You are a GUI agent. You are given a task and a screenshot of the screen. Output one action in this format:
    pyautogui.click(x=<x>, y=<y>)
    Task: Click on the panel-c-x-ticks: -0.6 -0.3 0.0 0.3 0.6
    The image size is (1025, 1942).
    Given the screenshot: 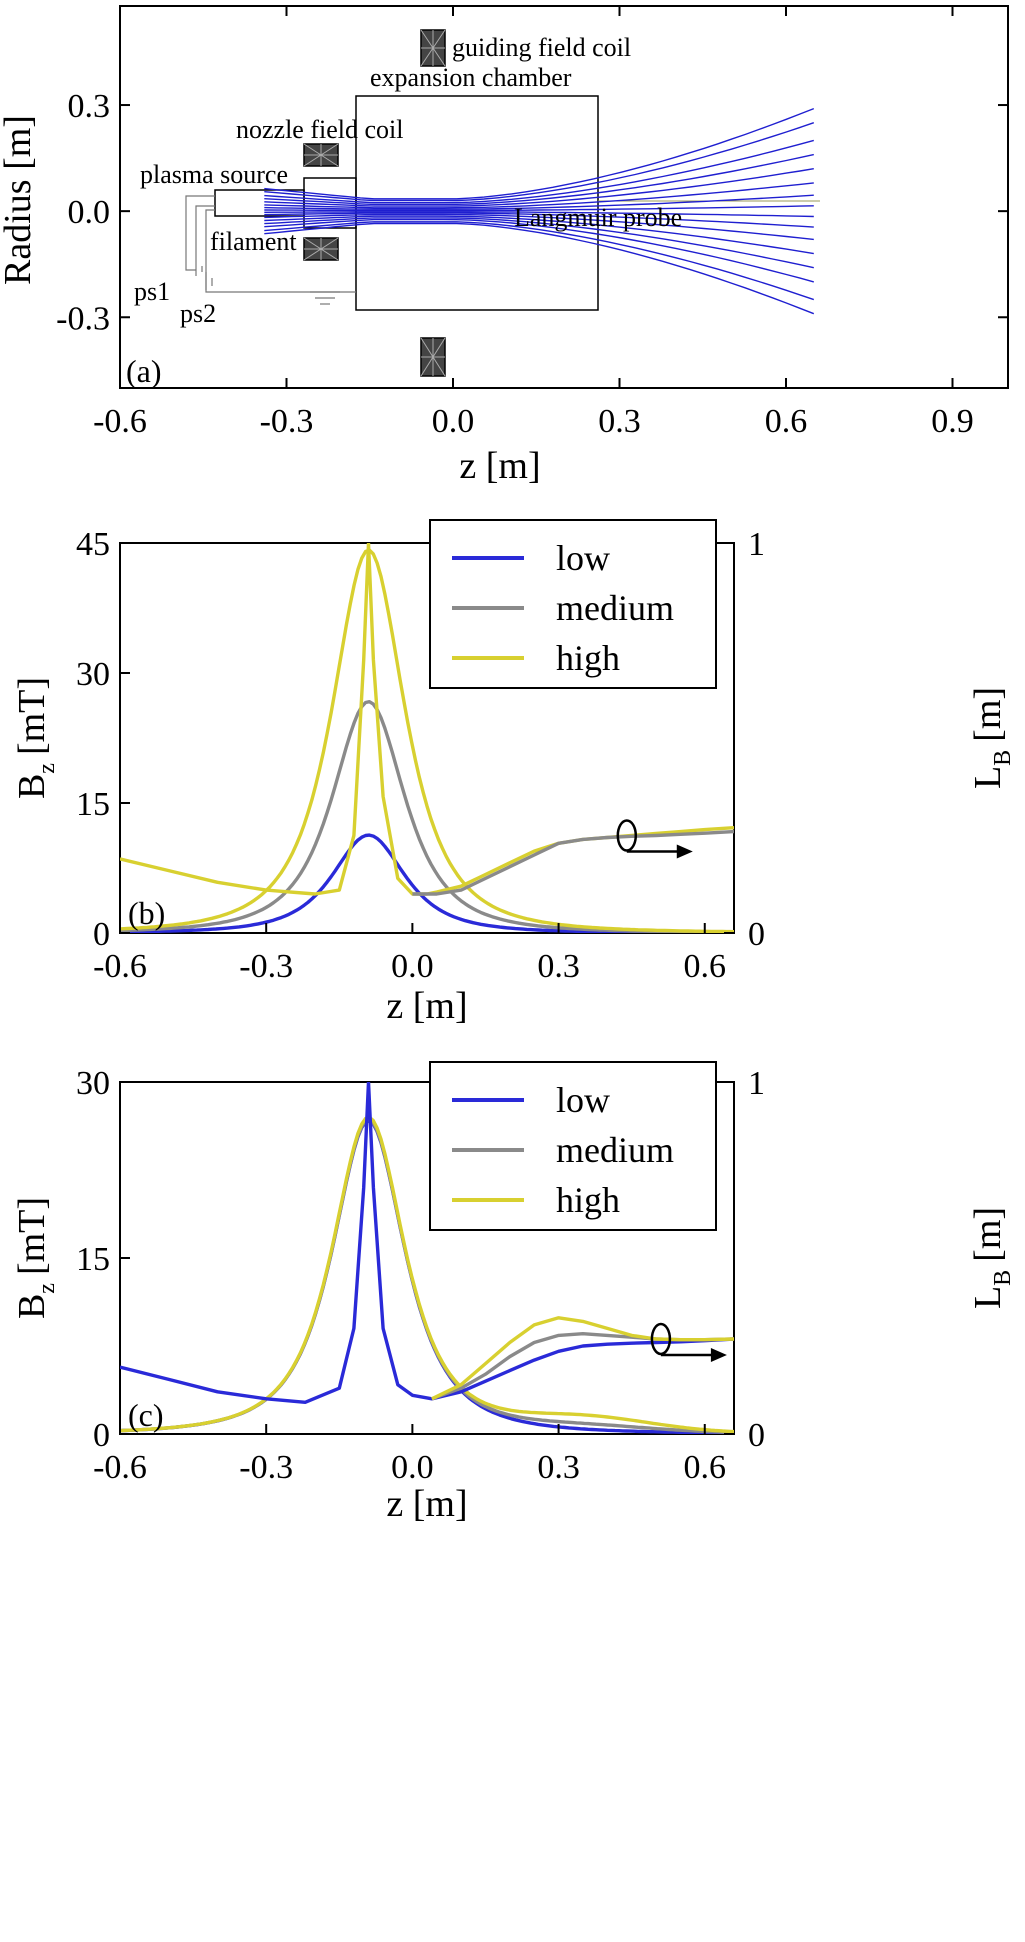 What is the action you would take?
    pyautogui.click(x=409, y=1455)
    